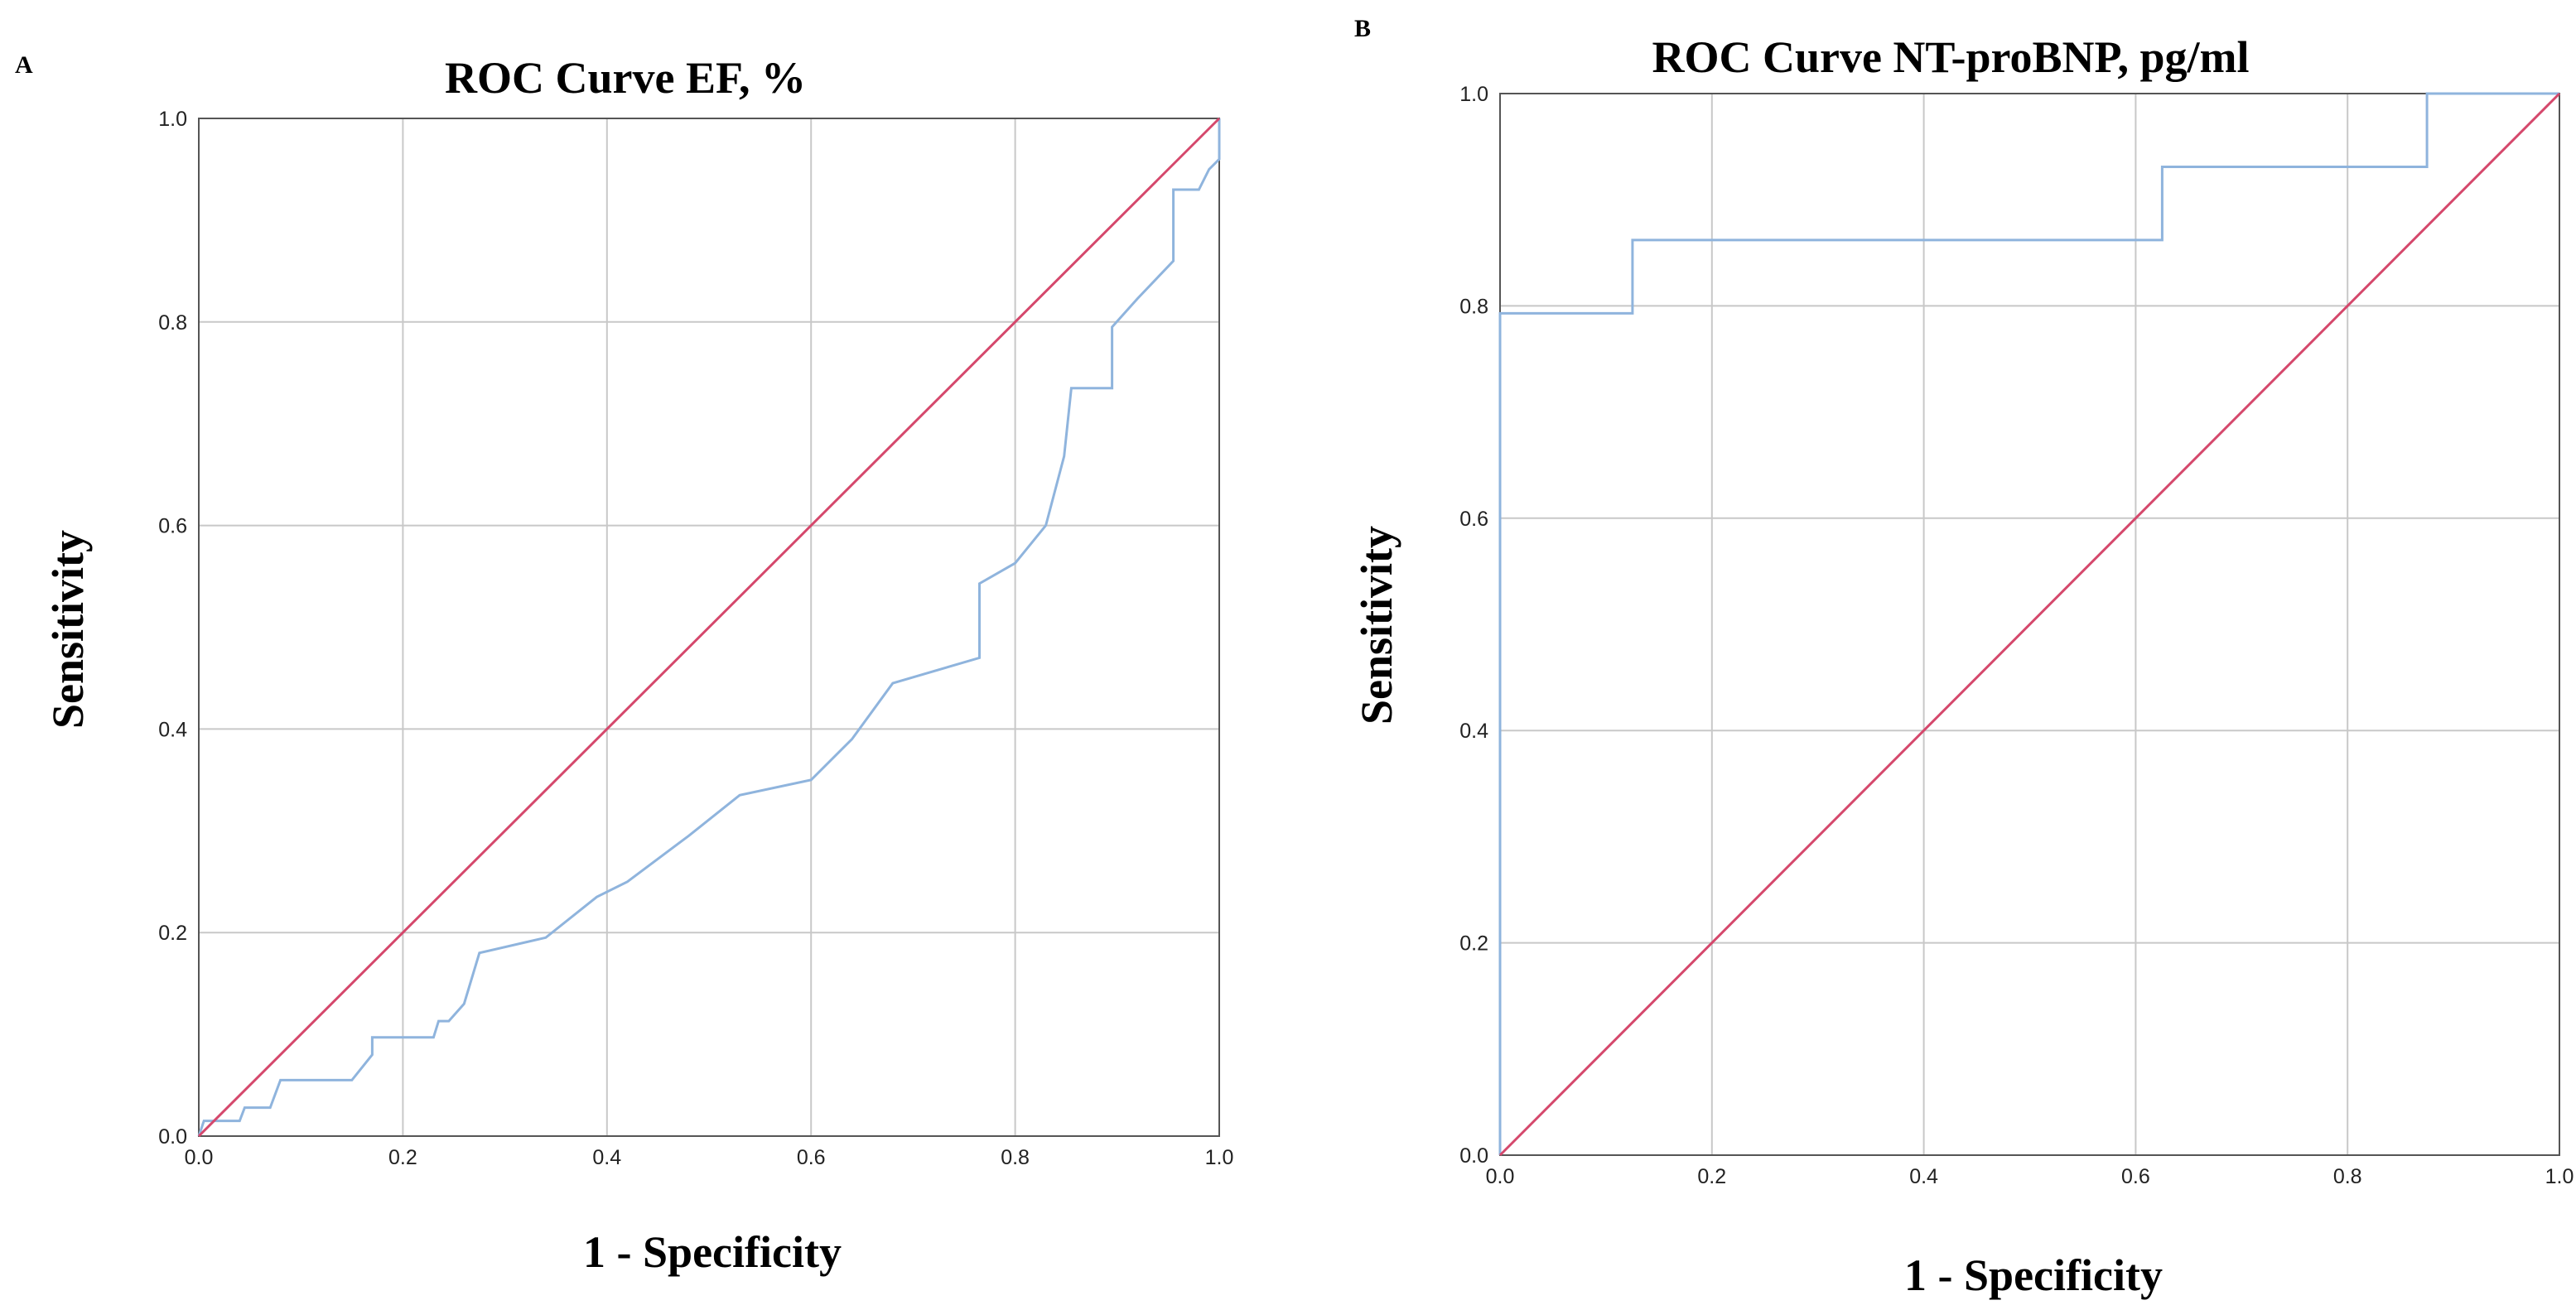  What do you see at coordinates (24, 65) in the screenshot?
I see `panel-letter-a: A` at bounding box center [24, 65].